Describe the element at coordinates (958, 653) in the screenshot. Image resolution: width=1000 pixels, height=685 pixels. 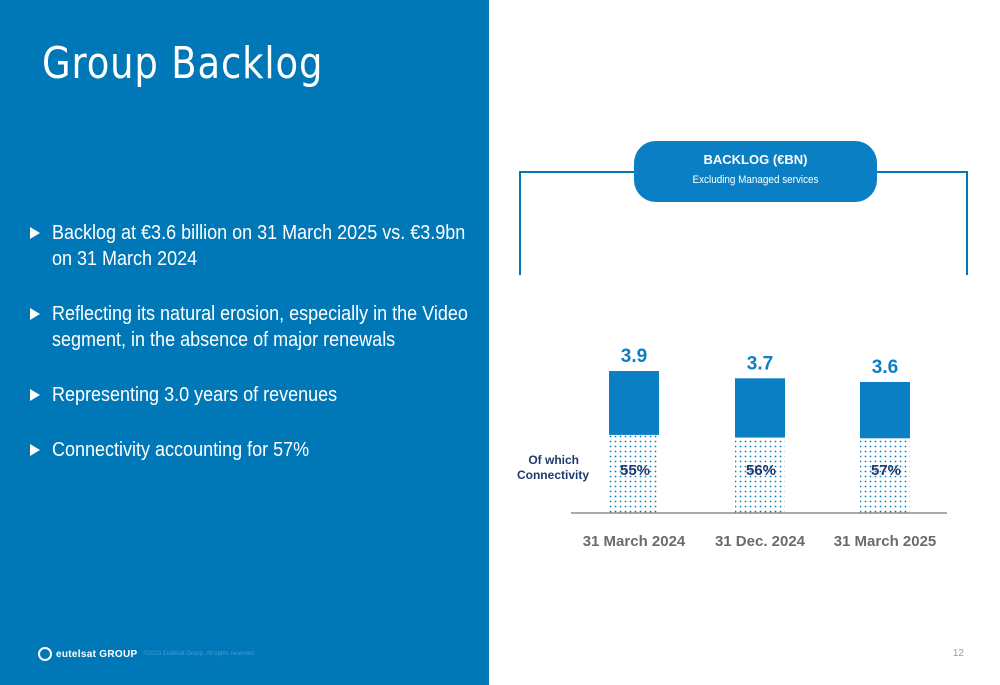
I see `page-number: 12` at that location.